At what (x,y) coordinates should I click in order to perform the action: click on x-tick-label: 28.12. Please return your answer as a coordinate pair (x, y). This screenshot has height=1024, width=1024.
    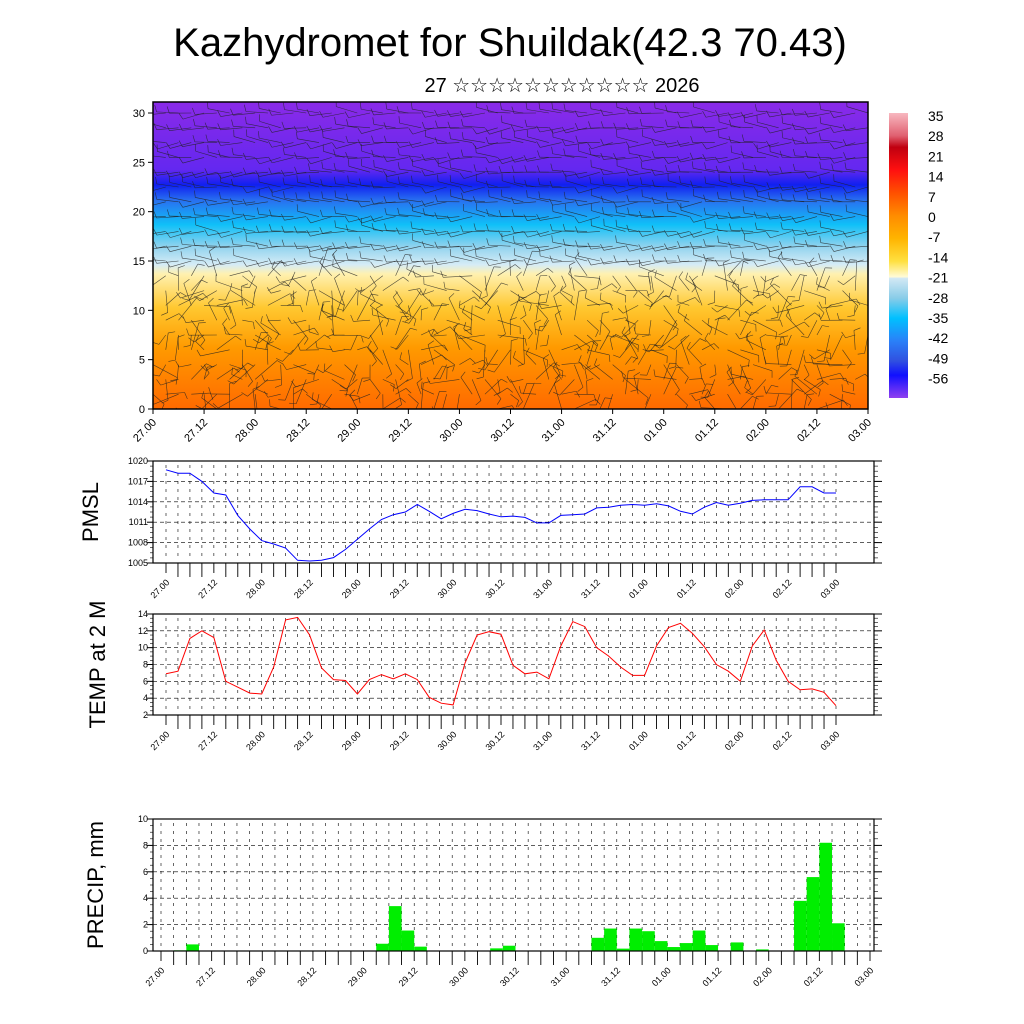
    Looking at the image, I should click on (303, 740).